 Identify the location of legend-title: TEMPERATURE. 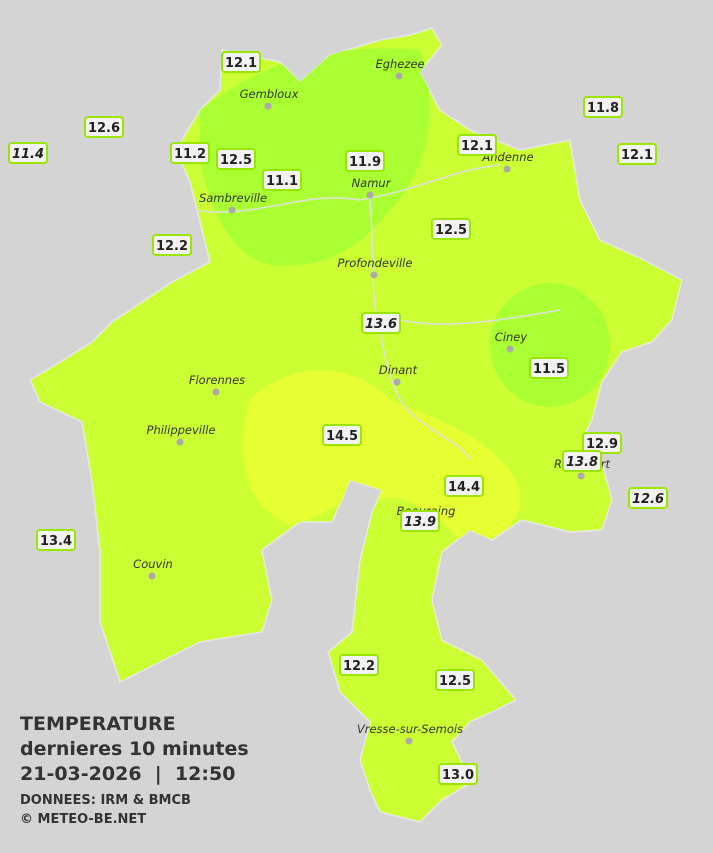
(98, 724).